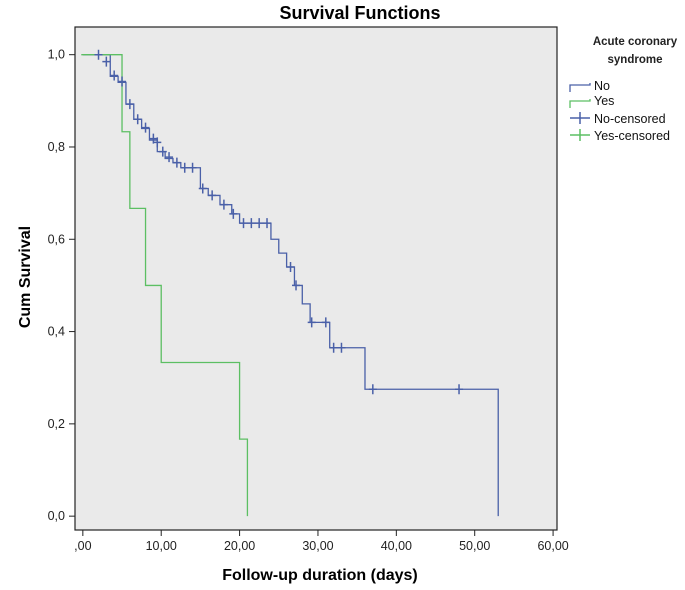 Image resolution: width=685 pixels, height=590 pixels. What do you see at coordinates (474, 546) in the screenshot?
I see `x-tick-label: 50,00` at bounding box center [474, 546].